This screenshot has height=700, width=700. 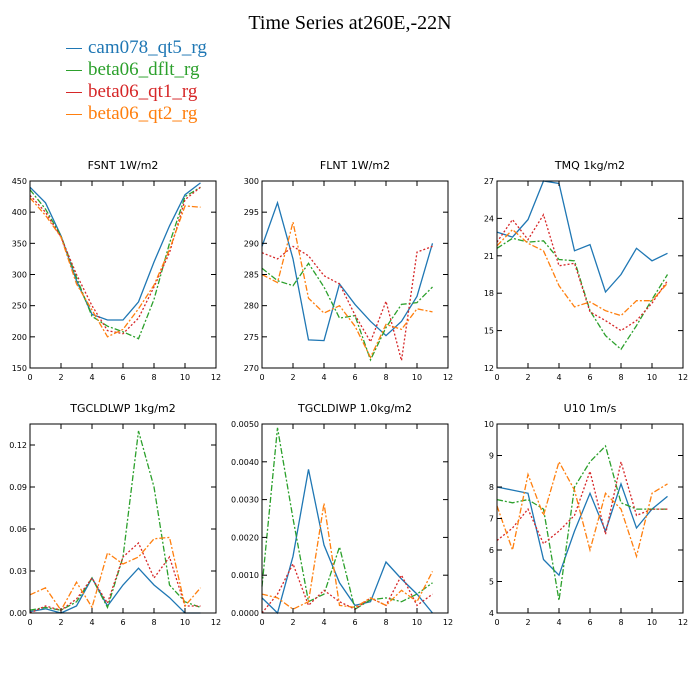 I want to click on y-tick-label: 0.0030, so click(x=245, y=500).